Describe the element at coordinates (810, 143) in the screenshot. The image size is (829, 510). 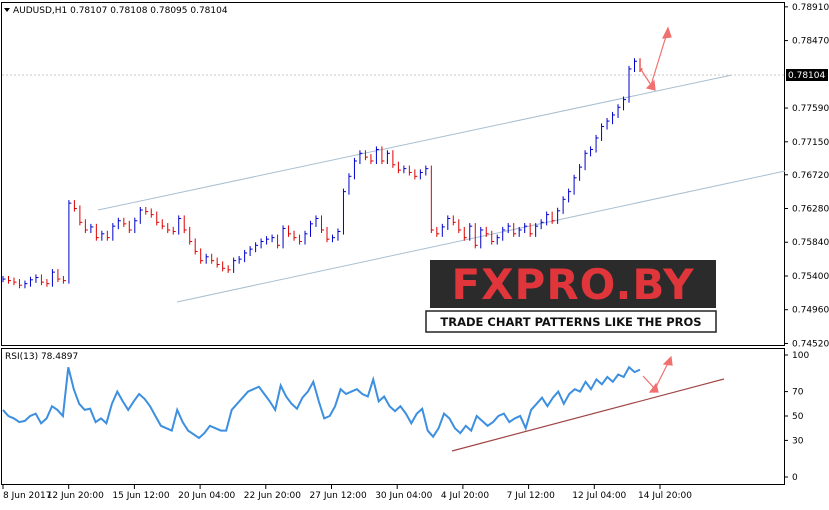
I see `price-tick-label: 0.77150` at that location.